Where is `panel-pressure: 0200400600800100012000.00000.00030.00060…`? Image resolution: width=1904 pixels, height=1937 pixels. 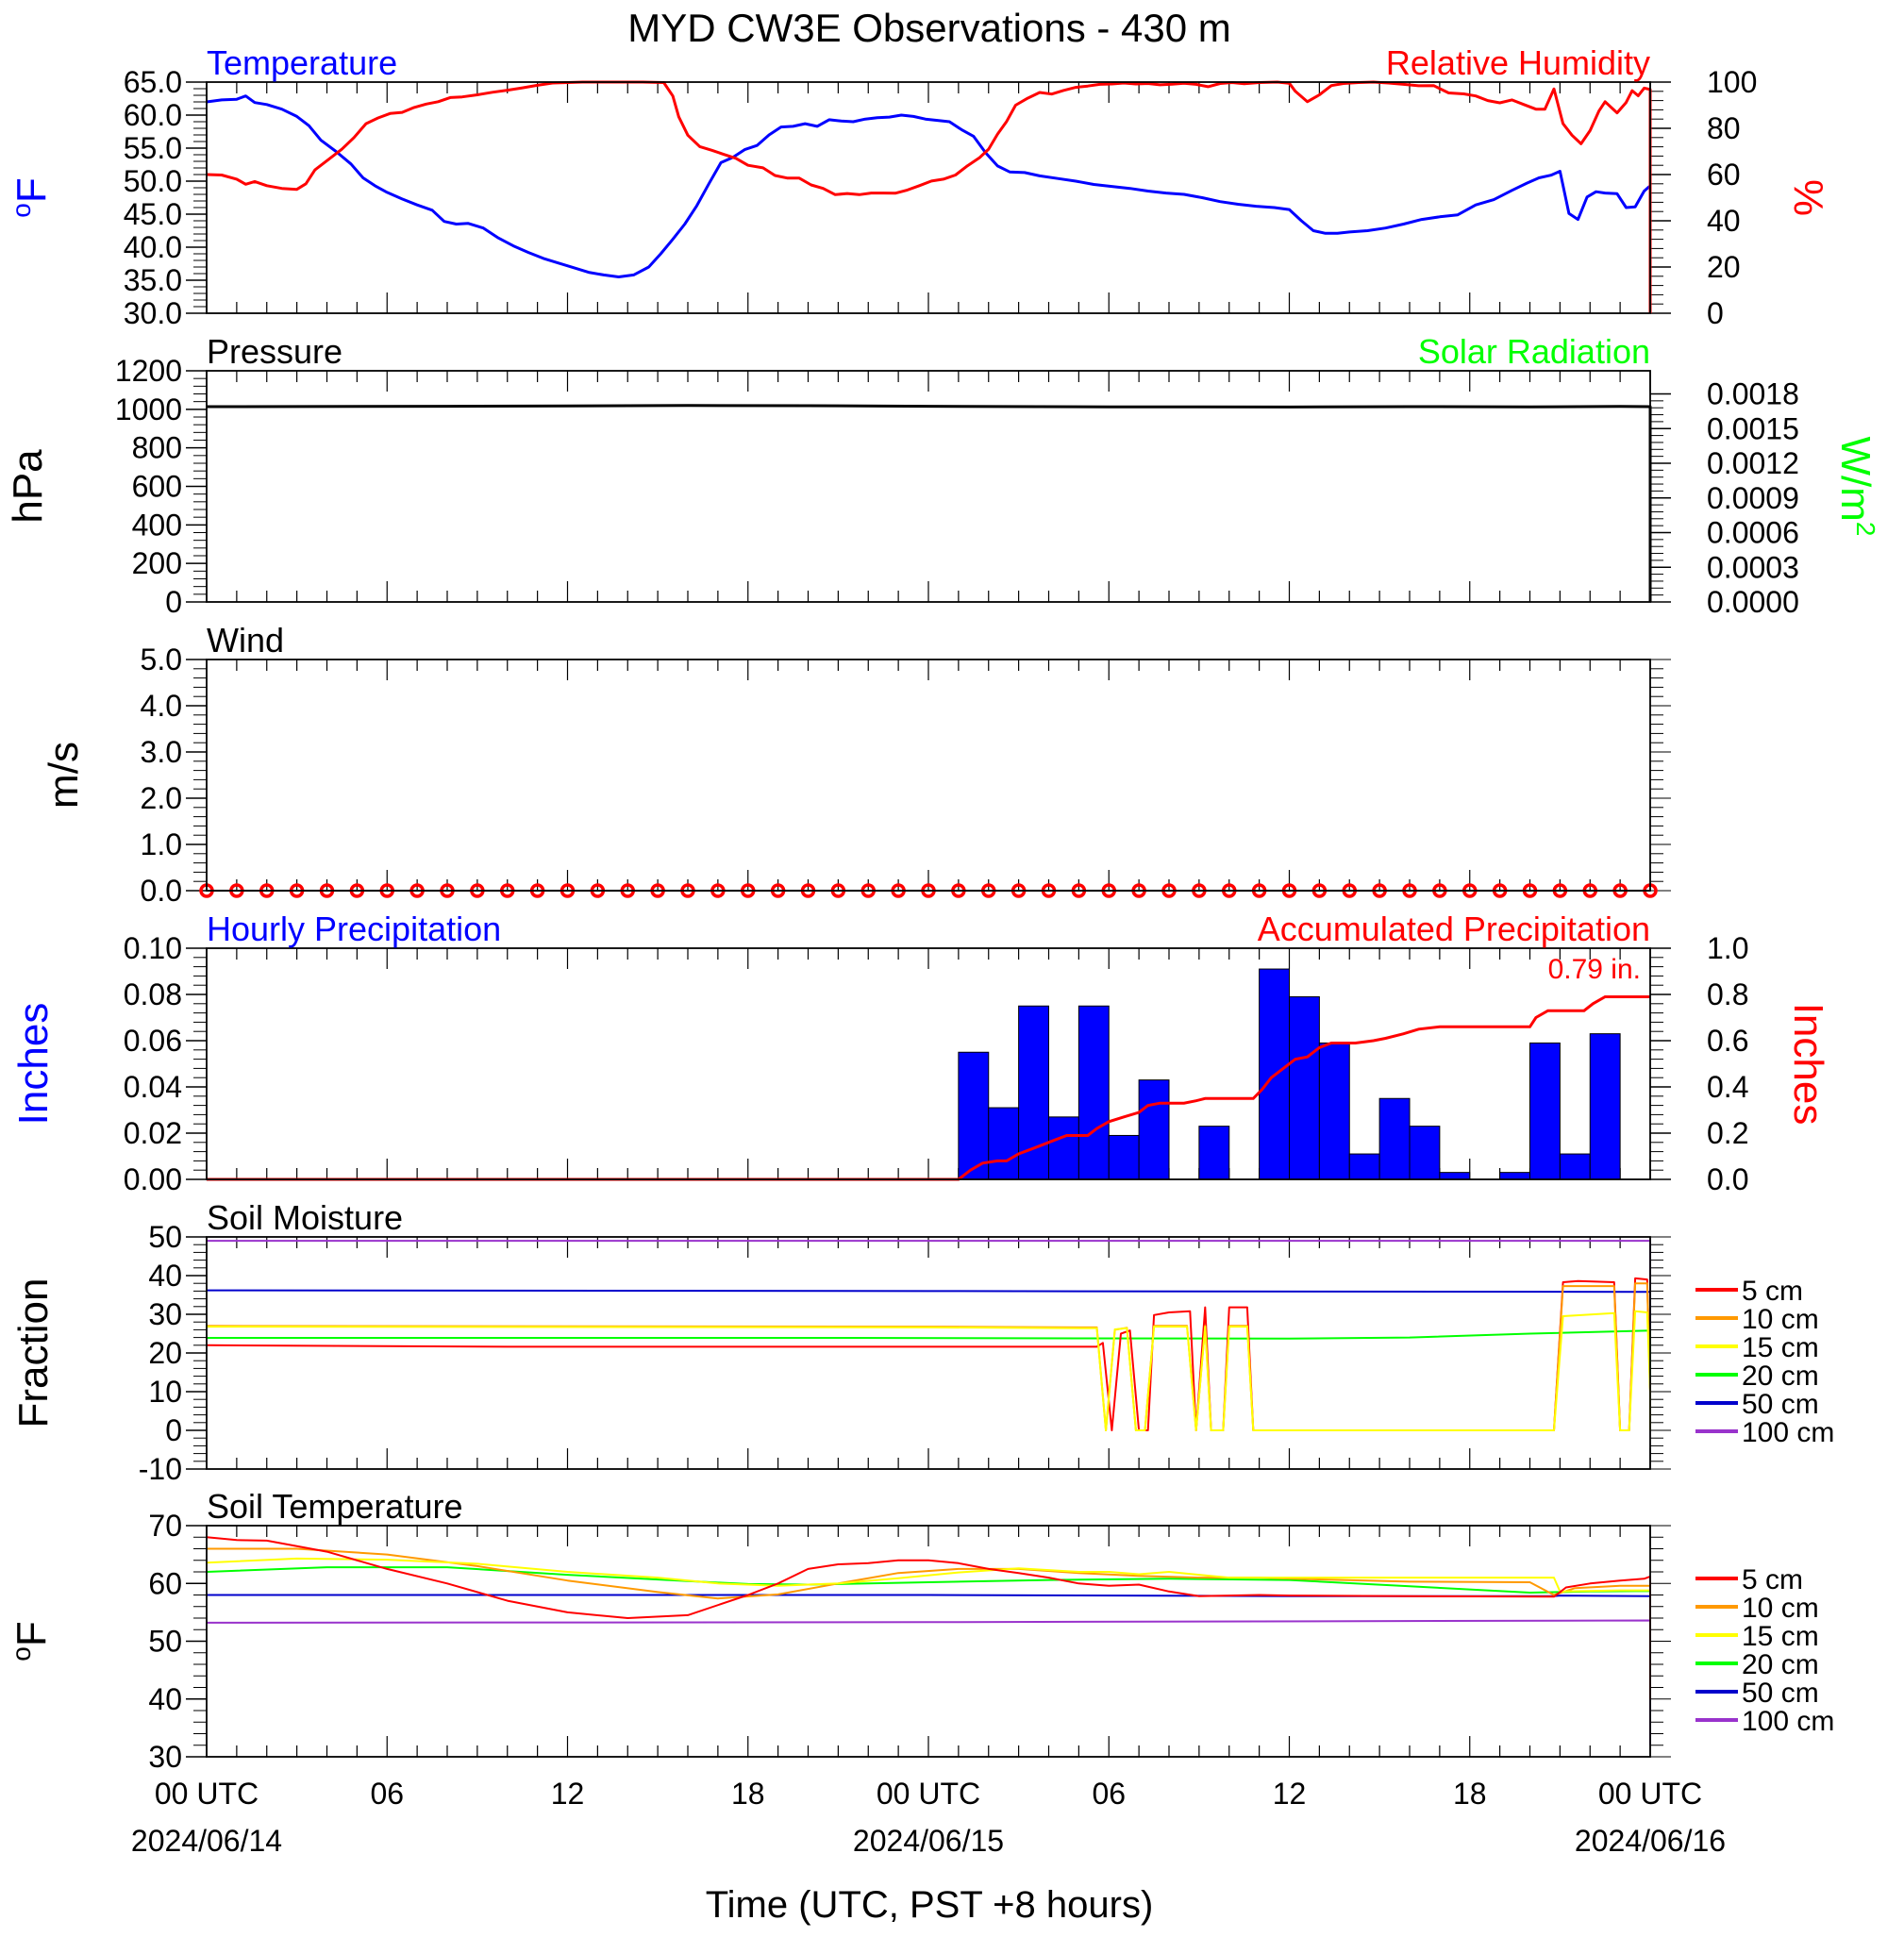
panel-pressure: 0200400600800100012000.00000.00030.00060… is located at coordinates (943, 475).